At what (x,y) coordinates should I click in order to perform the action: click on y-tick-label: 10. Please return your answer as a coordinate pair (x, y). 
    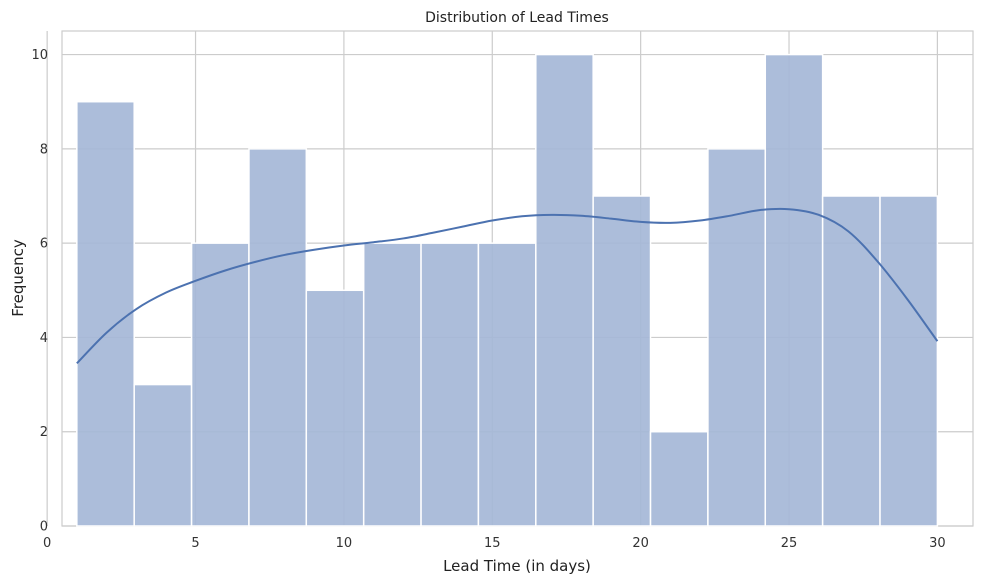
    Looking at the image, I should click on (39, 55).